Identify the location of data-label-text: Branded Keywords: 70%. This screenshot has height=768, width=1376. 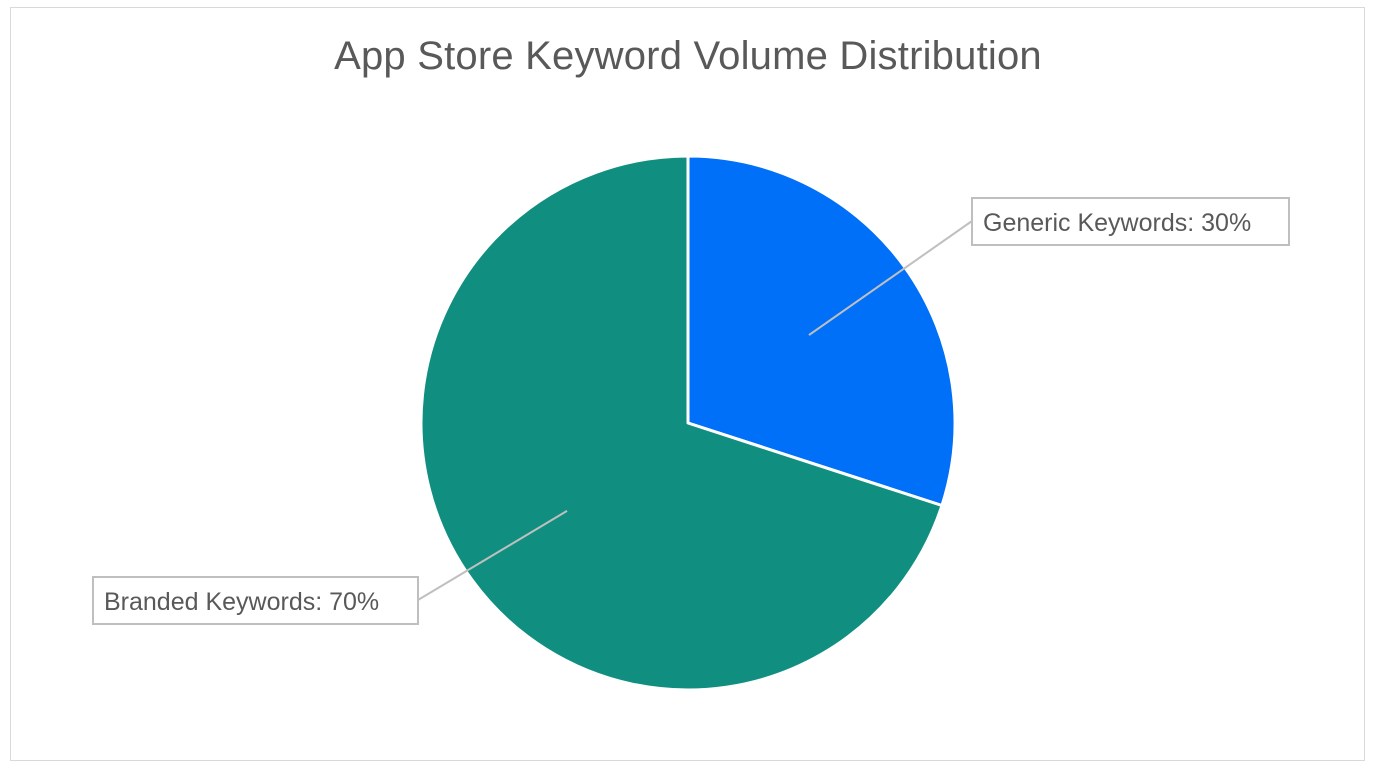
(241, 602).